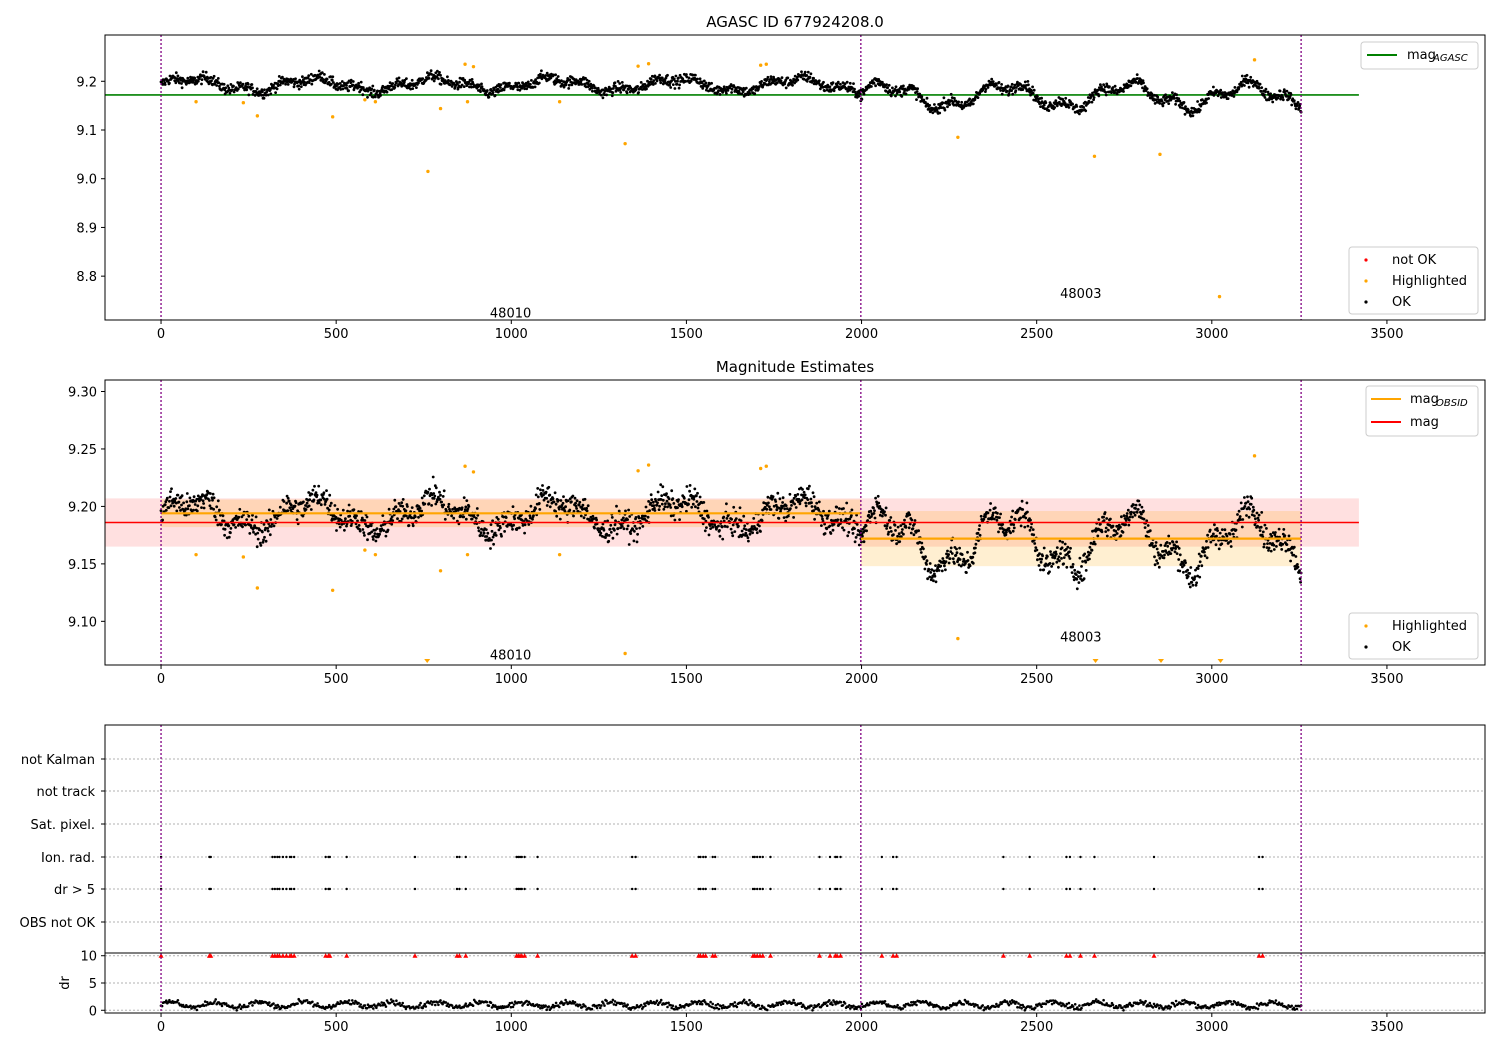  I want to click on p2-highlighted-point, so click(648, 465).